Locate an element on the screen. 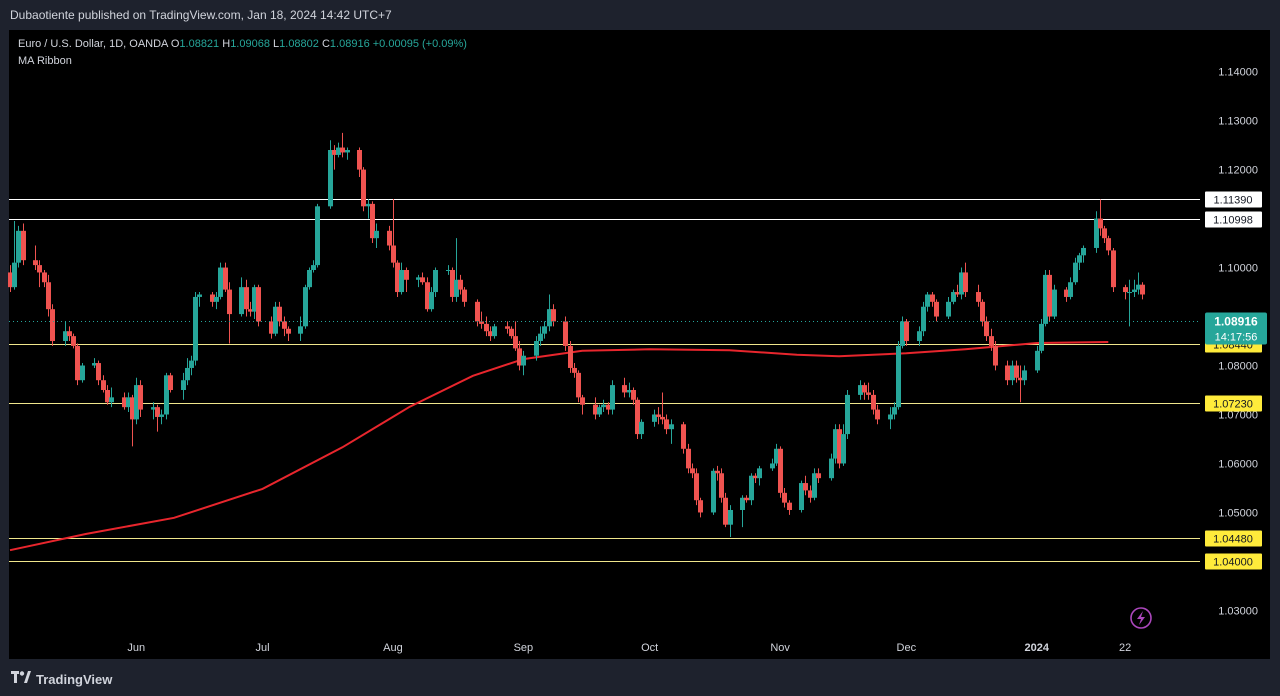 The image size is (1280, 696). tradingview-logo: TradingView is located at coordinates (61, 679).